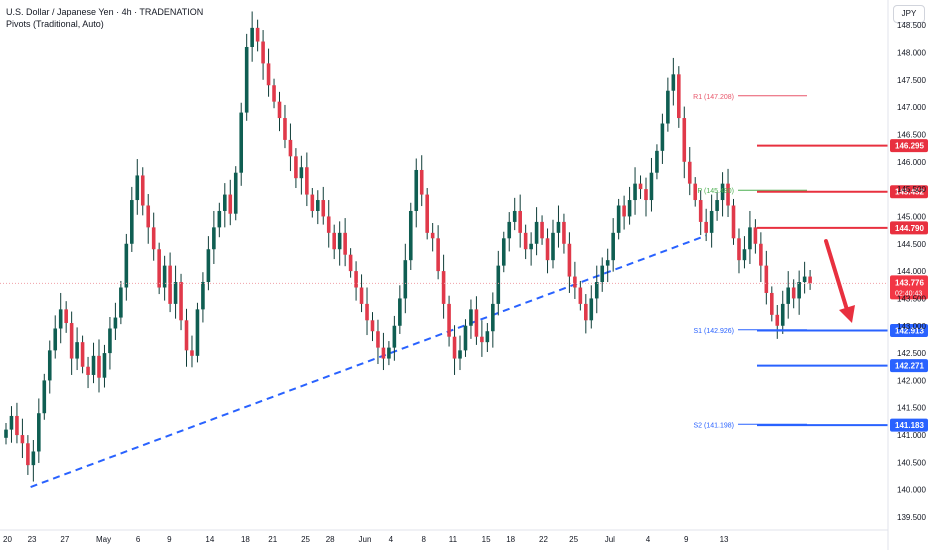  Describe the element at coordinates (610, 539) in the screenshot. I see `date-tick-label: Jul` at that location.